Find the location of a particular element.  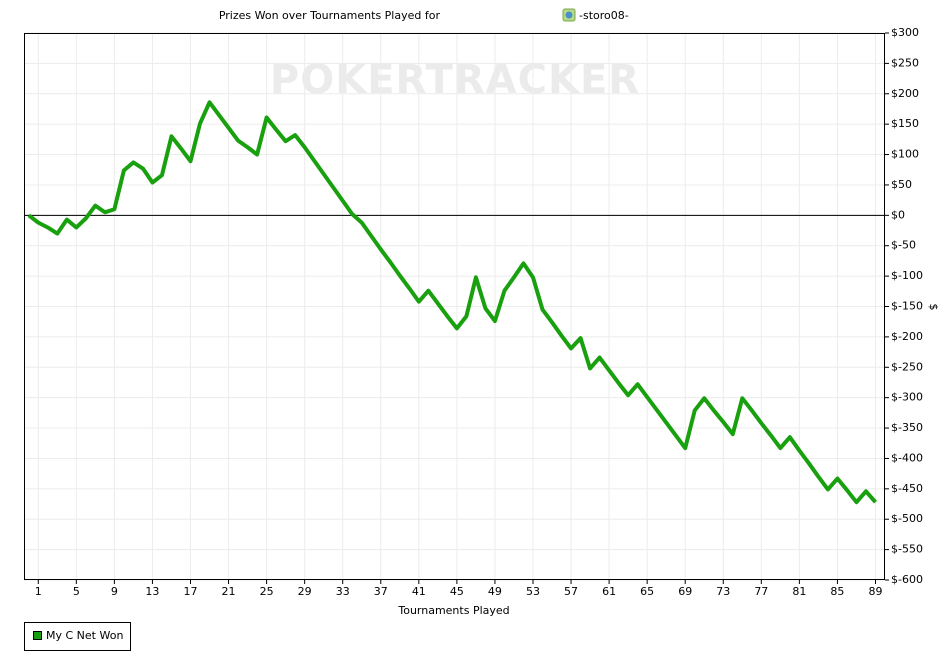

x-tick-label: 81 is located at coordinates (799, 591).